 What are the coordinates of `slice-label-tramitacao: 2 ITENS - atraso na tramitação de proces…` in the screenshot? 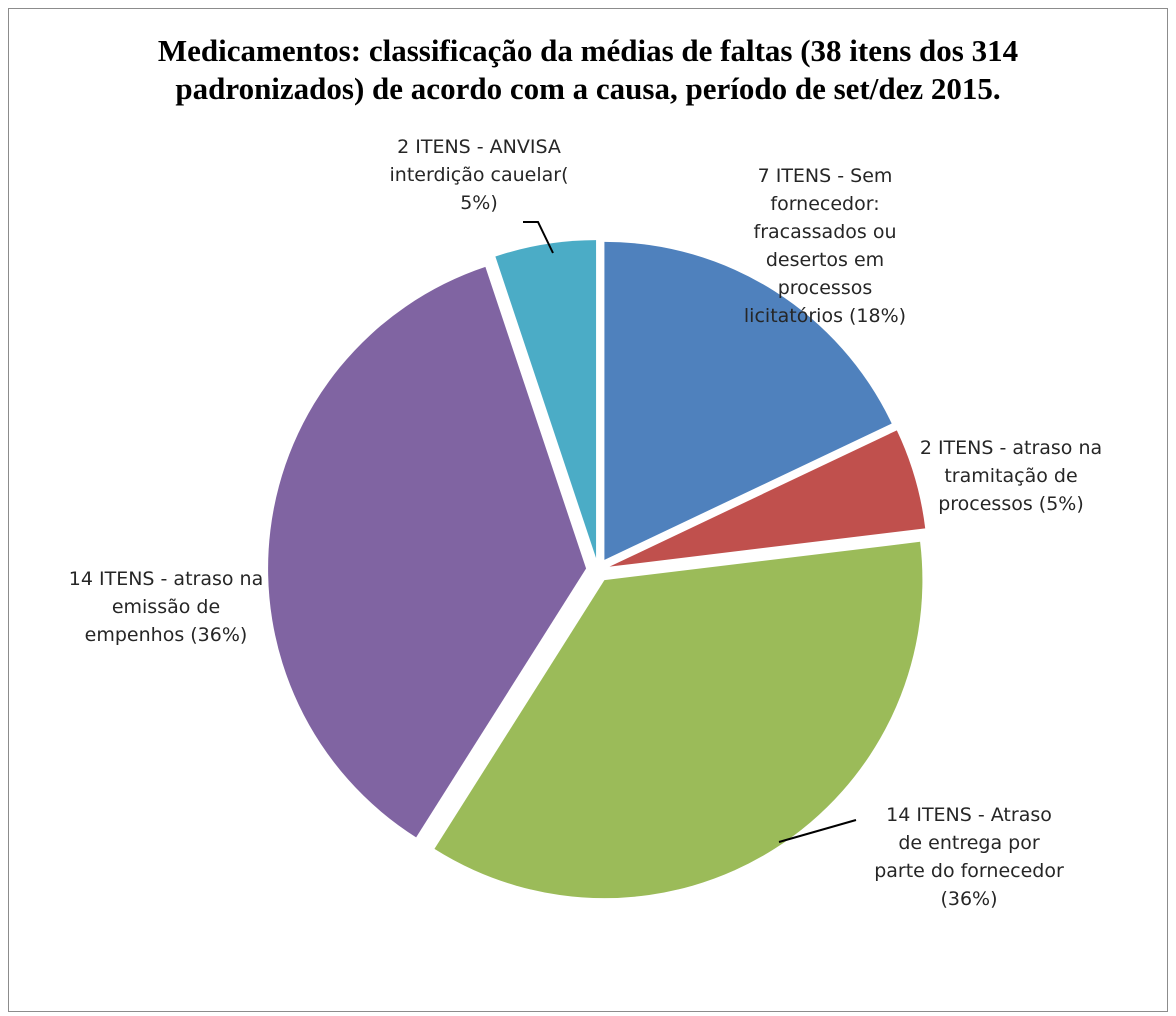 It's located at (1011, 476).